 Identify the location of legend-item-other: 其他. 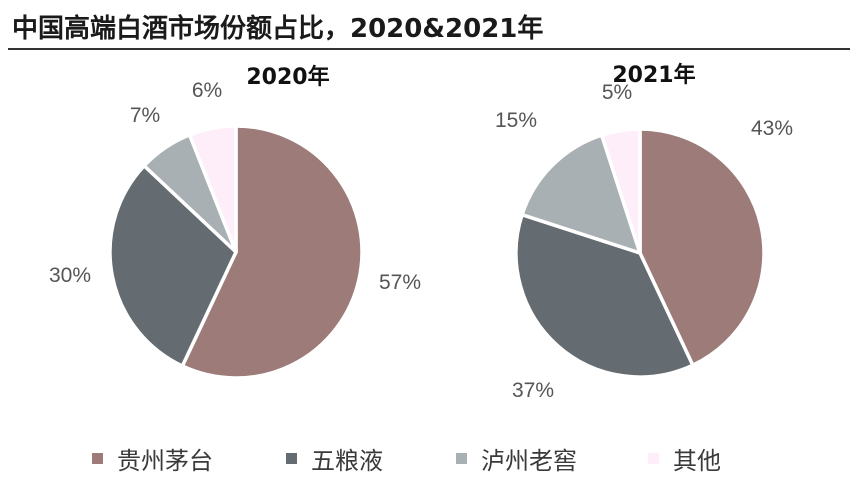
(684, 458).